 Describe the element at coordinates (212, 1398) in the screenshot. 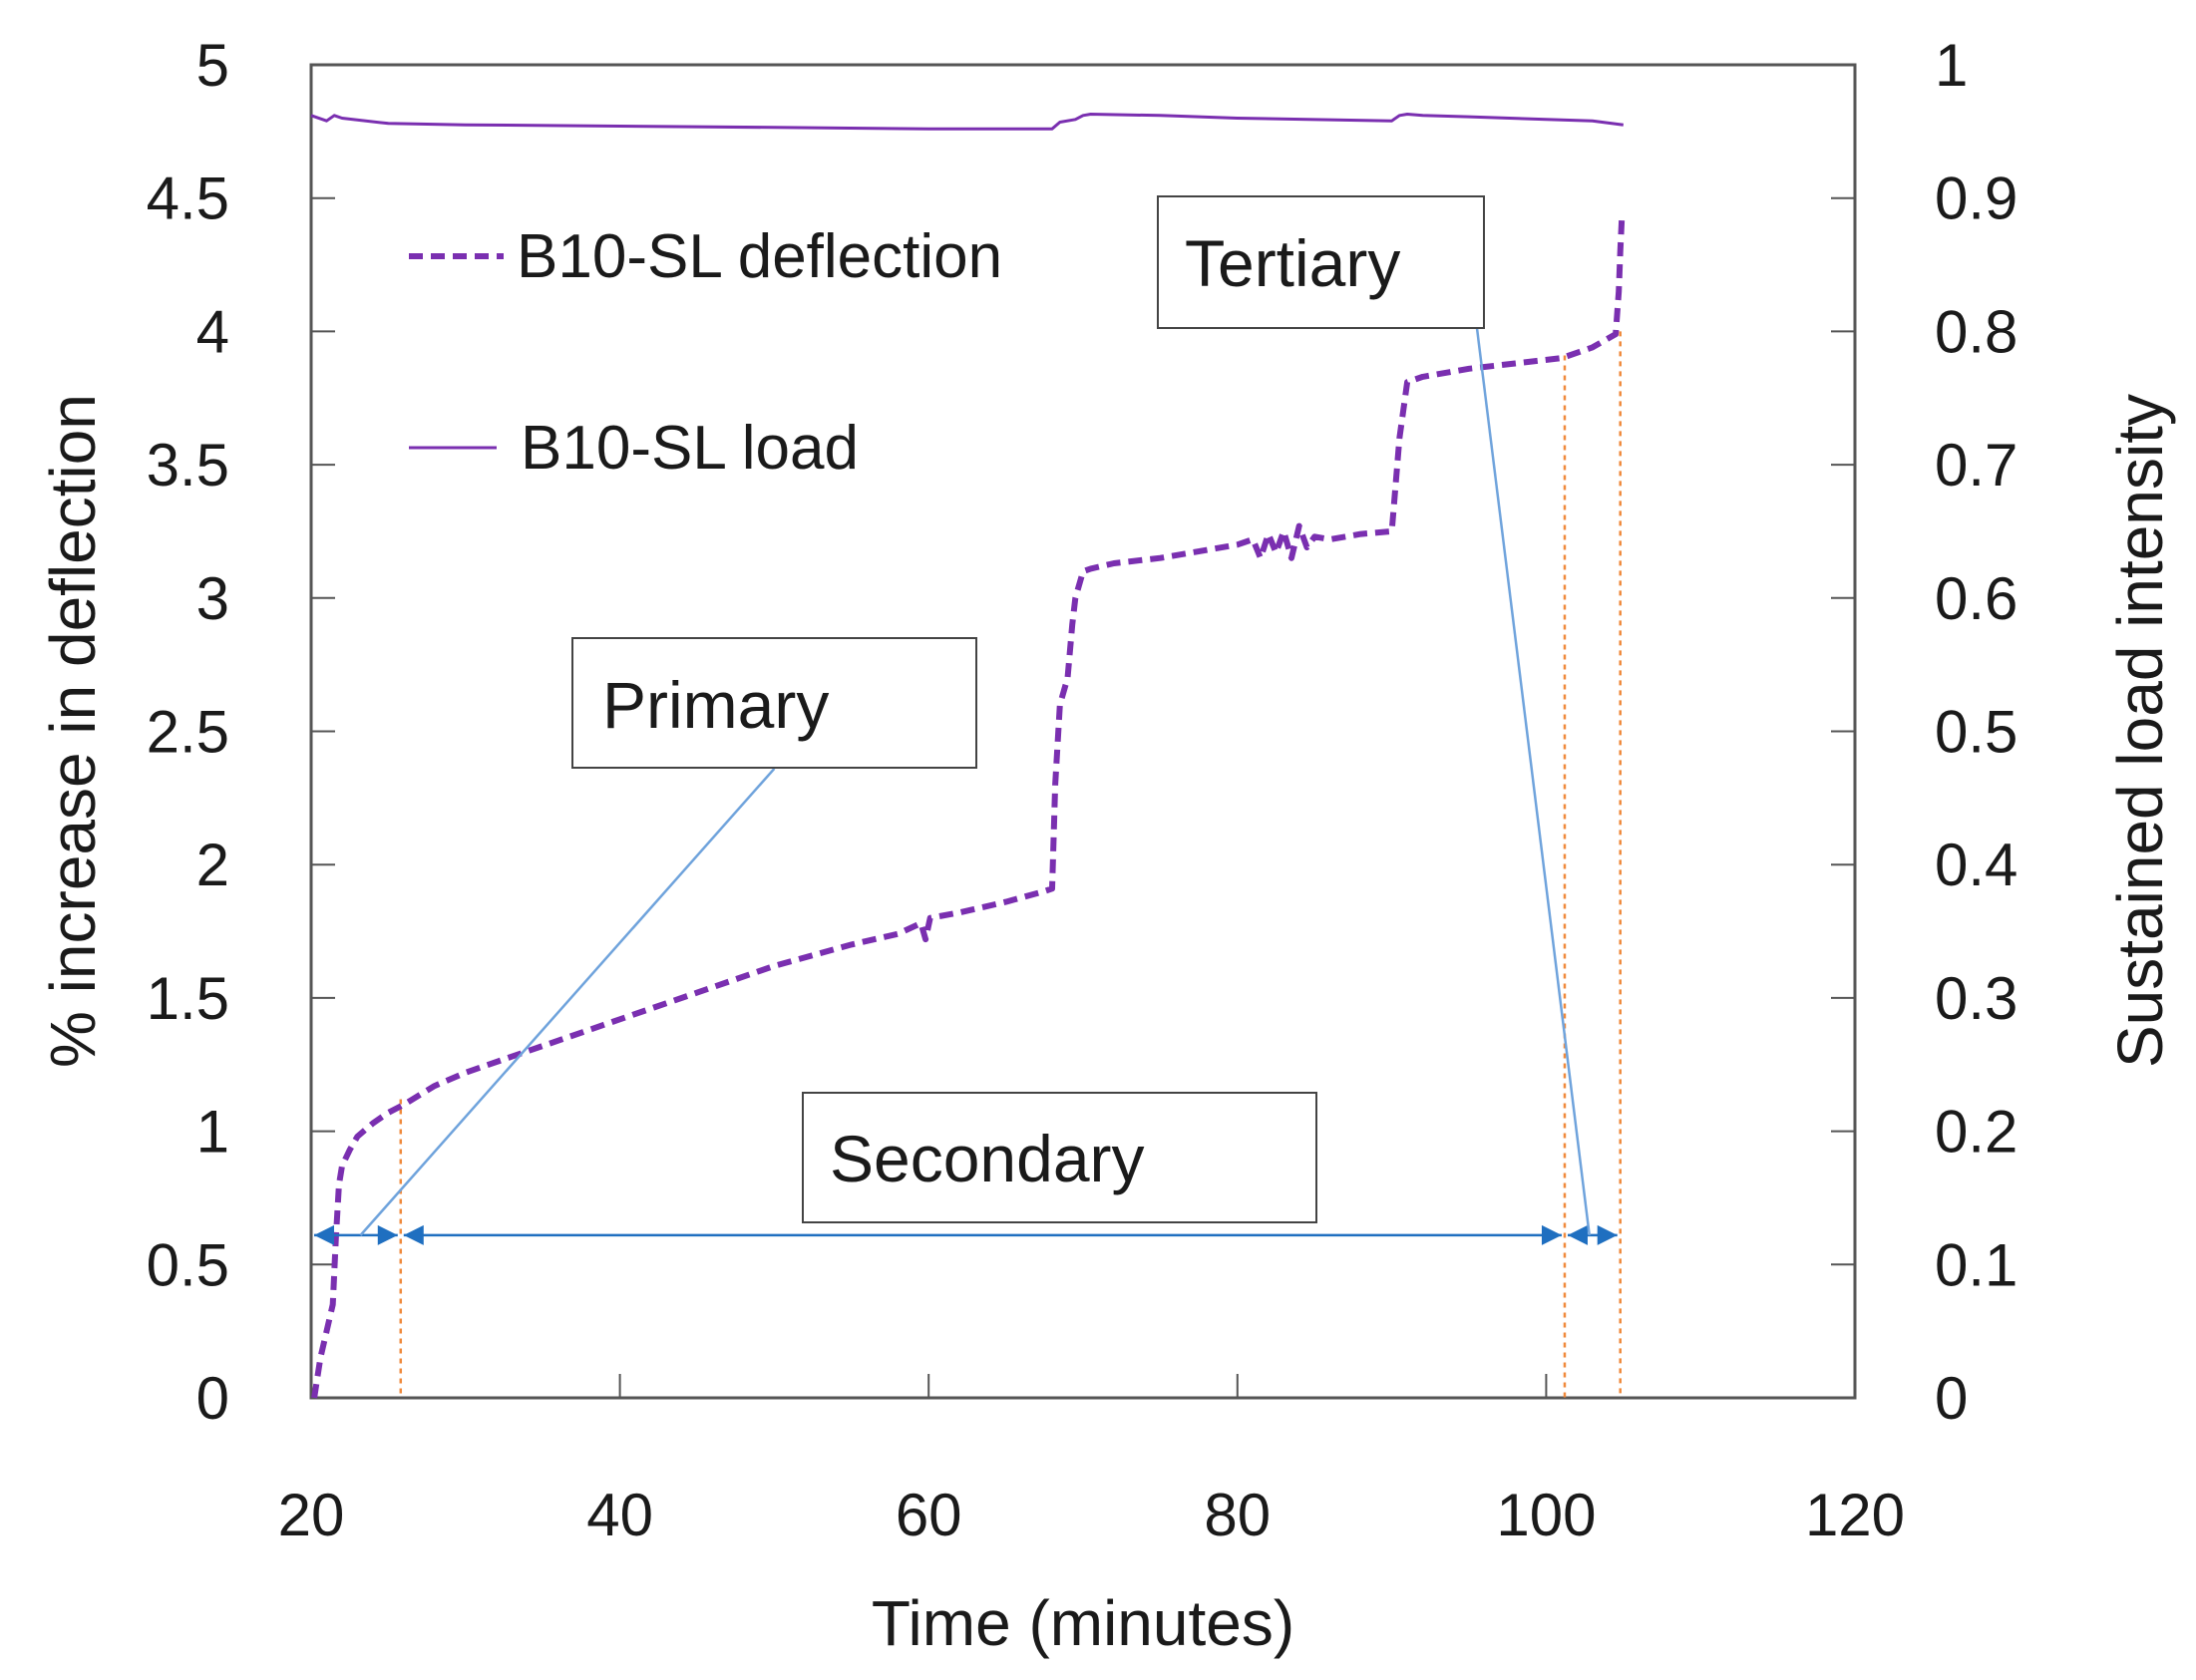

I see `y-tick-label-0: 0` at that location.